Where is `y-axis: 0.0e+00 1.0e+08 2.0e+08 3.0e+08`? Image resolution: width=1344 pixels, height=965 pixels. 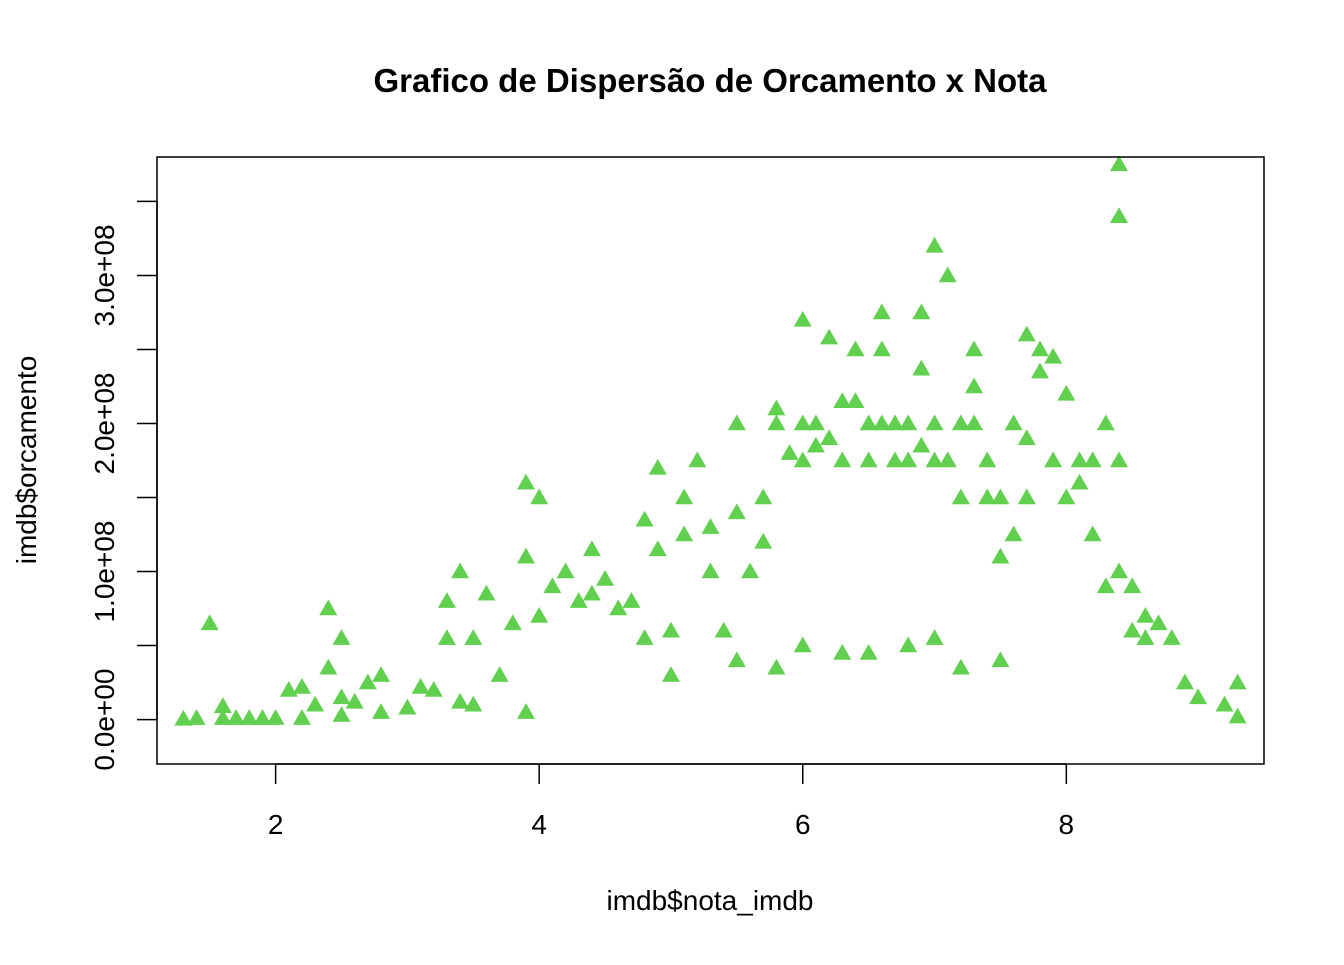 y-axis: 0.0e+00 1.0e+08 2.0e+08 3.0e+08 is located at coordinates (123, 485).